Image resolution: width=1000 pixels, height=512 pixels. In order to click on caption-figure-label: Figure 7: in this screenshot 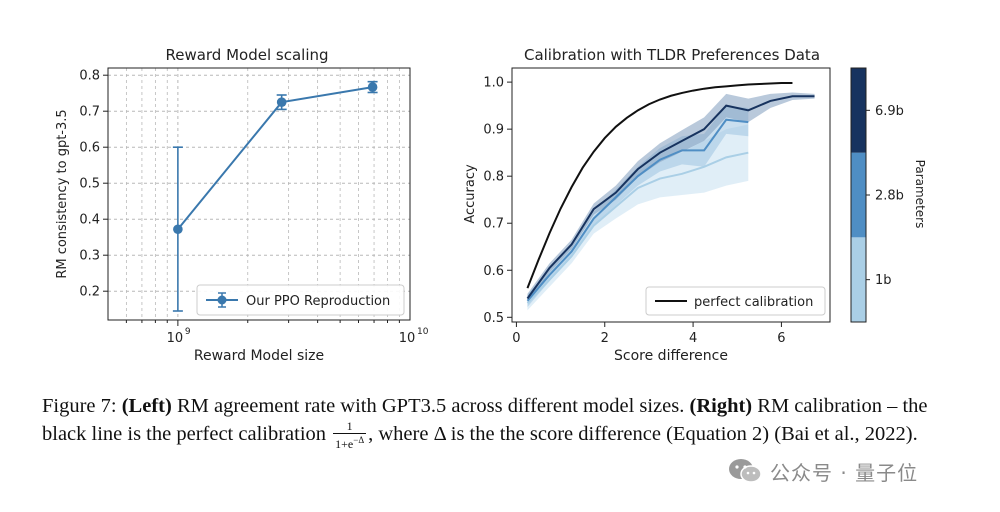, I will do `click(82, 406)`.